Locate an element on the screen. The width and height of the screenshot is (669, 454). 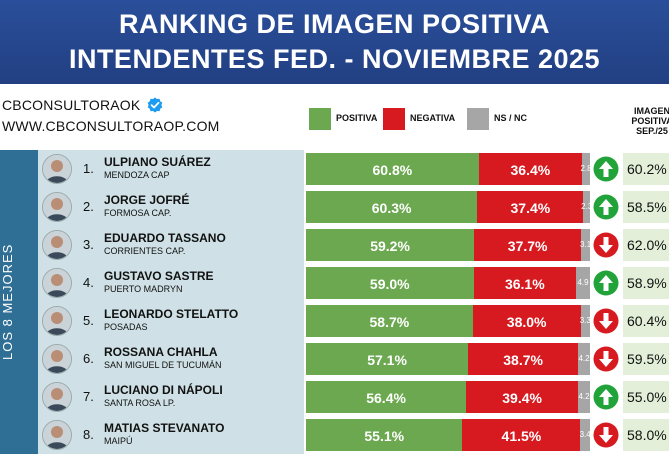
negative-value-label: 38.7% is located at coordinates (523, 360).